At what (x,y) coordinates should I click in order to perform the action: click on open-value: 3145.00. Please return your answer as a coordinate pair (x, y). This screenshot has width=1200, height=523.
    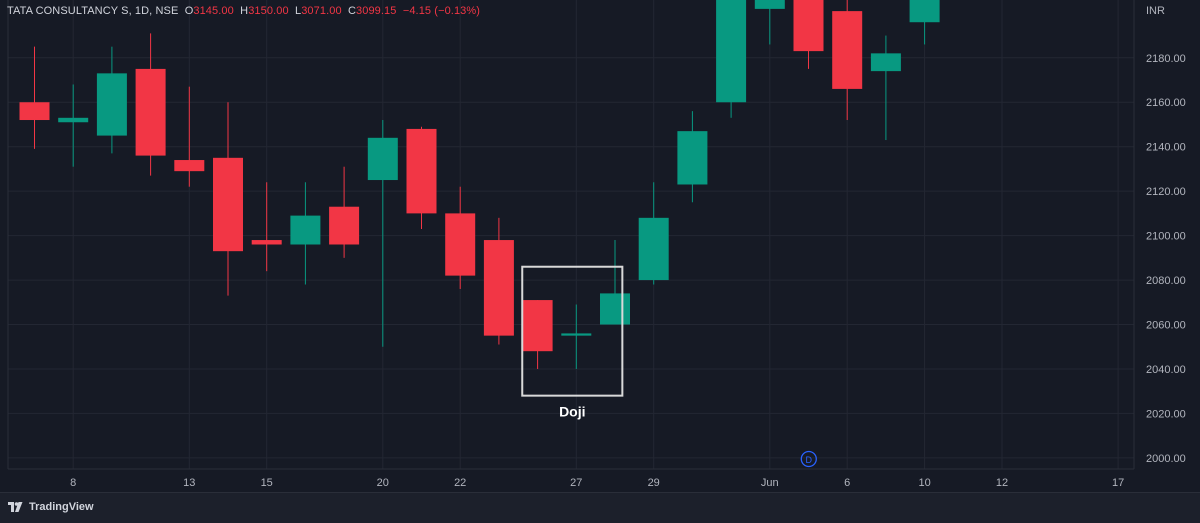
    Looking at the image, I should click on (213, 11).